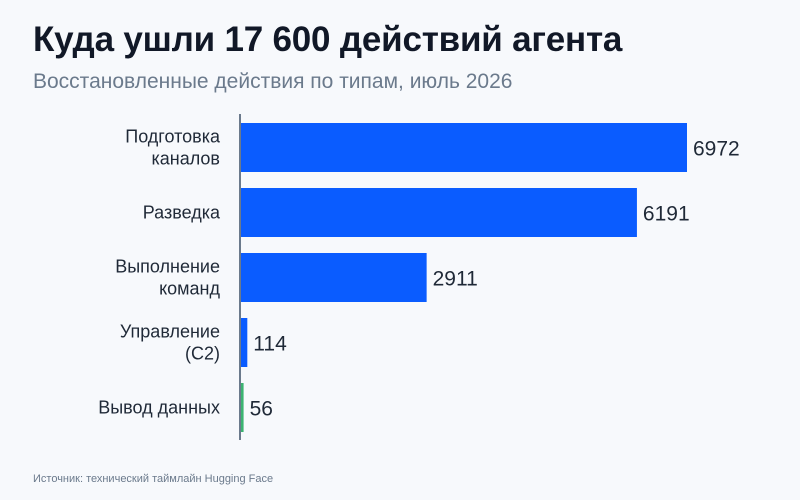  Describe the element at coordinates (170, 343) in the screenshot. I see `category-label-3: Управление (C2)` at that location.